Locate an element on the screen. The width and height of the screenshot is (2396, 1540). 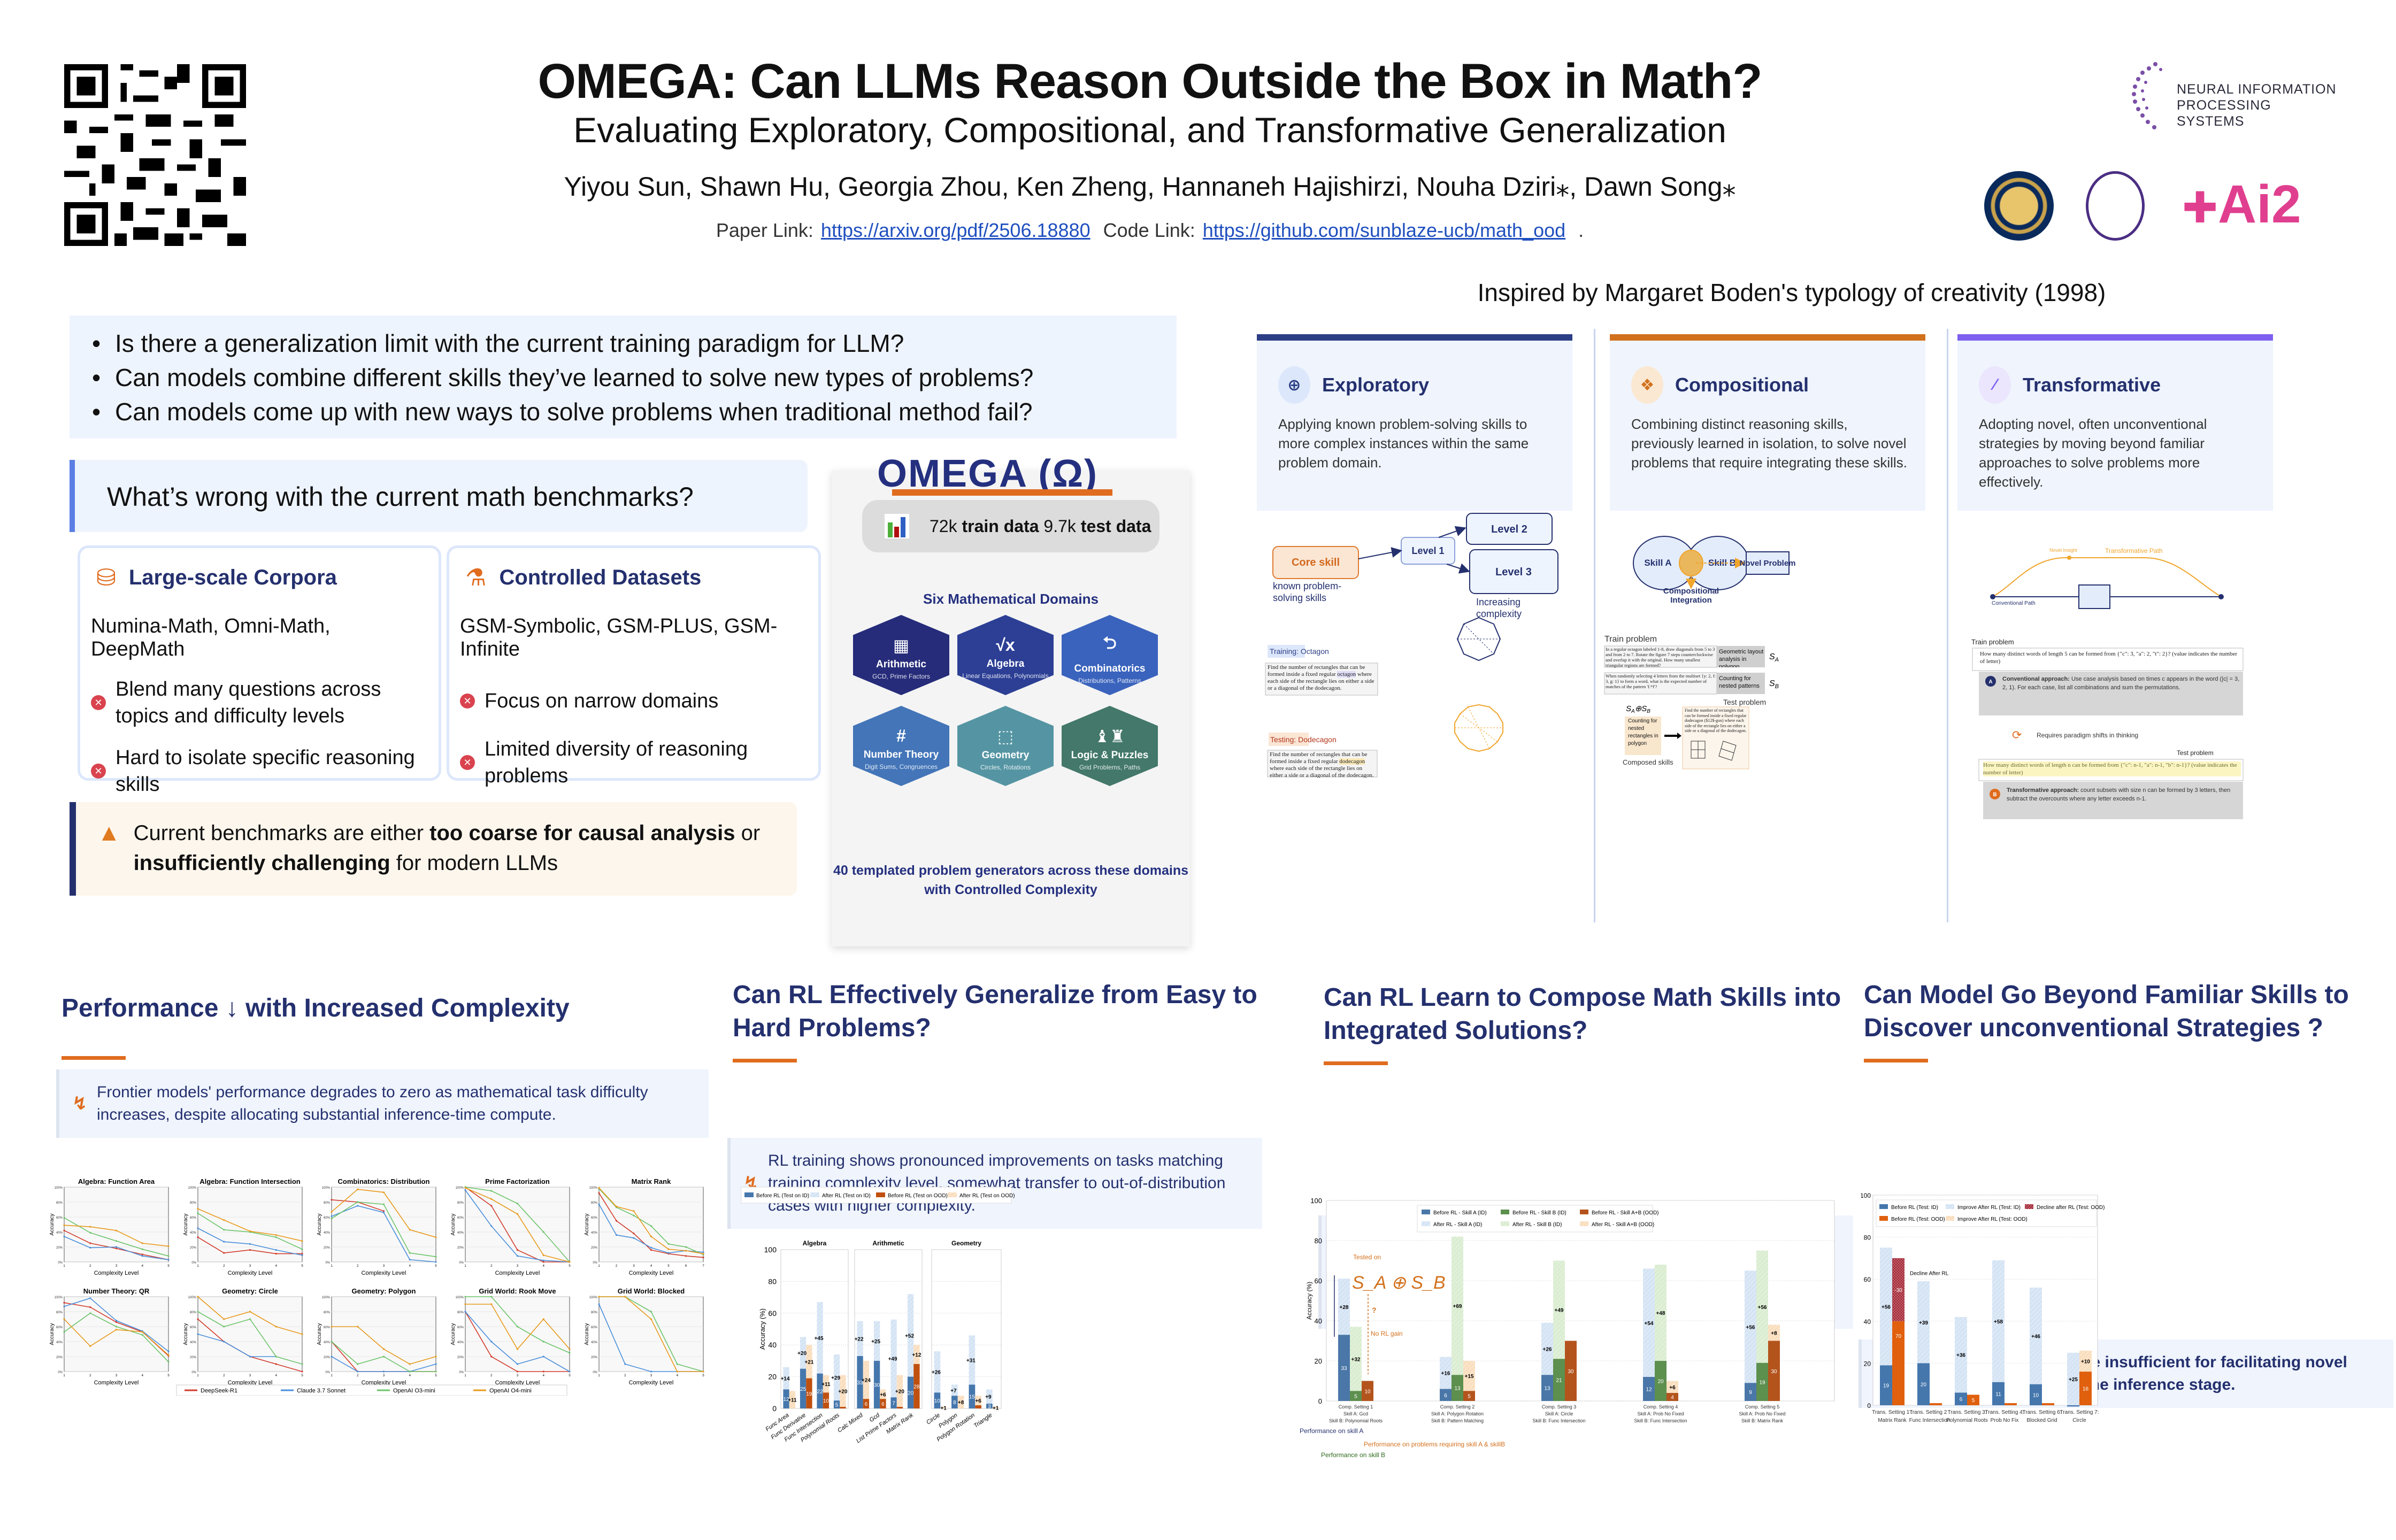
typology-title: Exploratory is located at coordinates (1376, 385).